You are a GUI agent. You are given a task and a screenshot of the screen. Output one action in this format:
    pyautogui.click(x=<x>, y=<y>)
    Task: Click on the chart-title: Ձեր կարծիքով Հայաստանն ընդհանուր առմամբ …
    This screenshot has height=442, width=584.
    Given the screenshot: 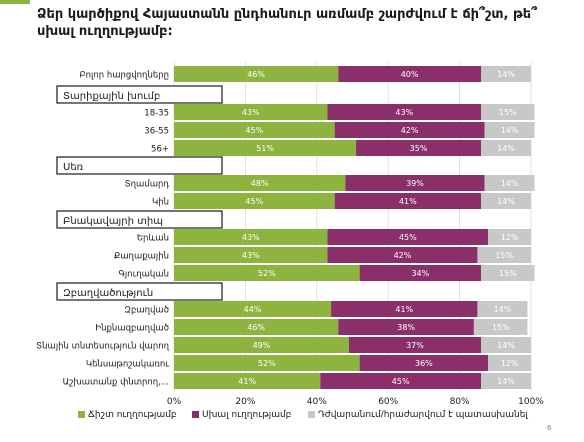 What is the action you would take?
    pyautogui.click(x=287, y=23)
    